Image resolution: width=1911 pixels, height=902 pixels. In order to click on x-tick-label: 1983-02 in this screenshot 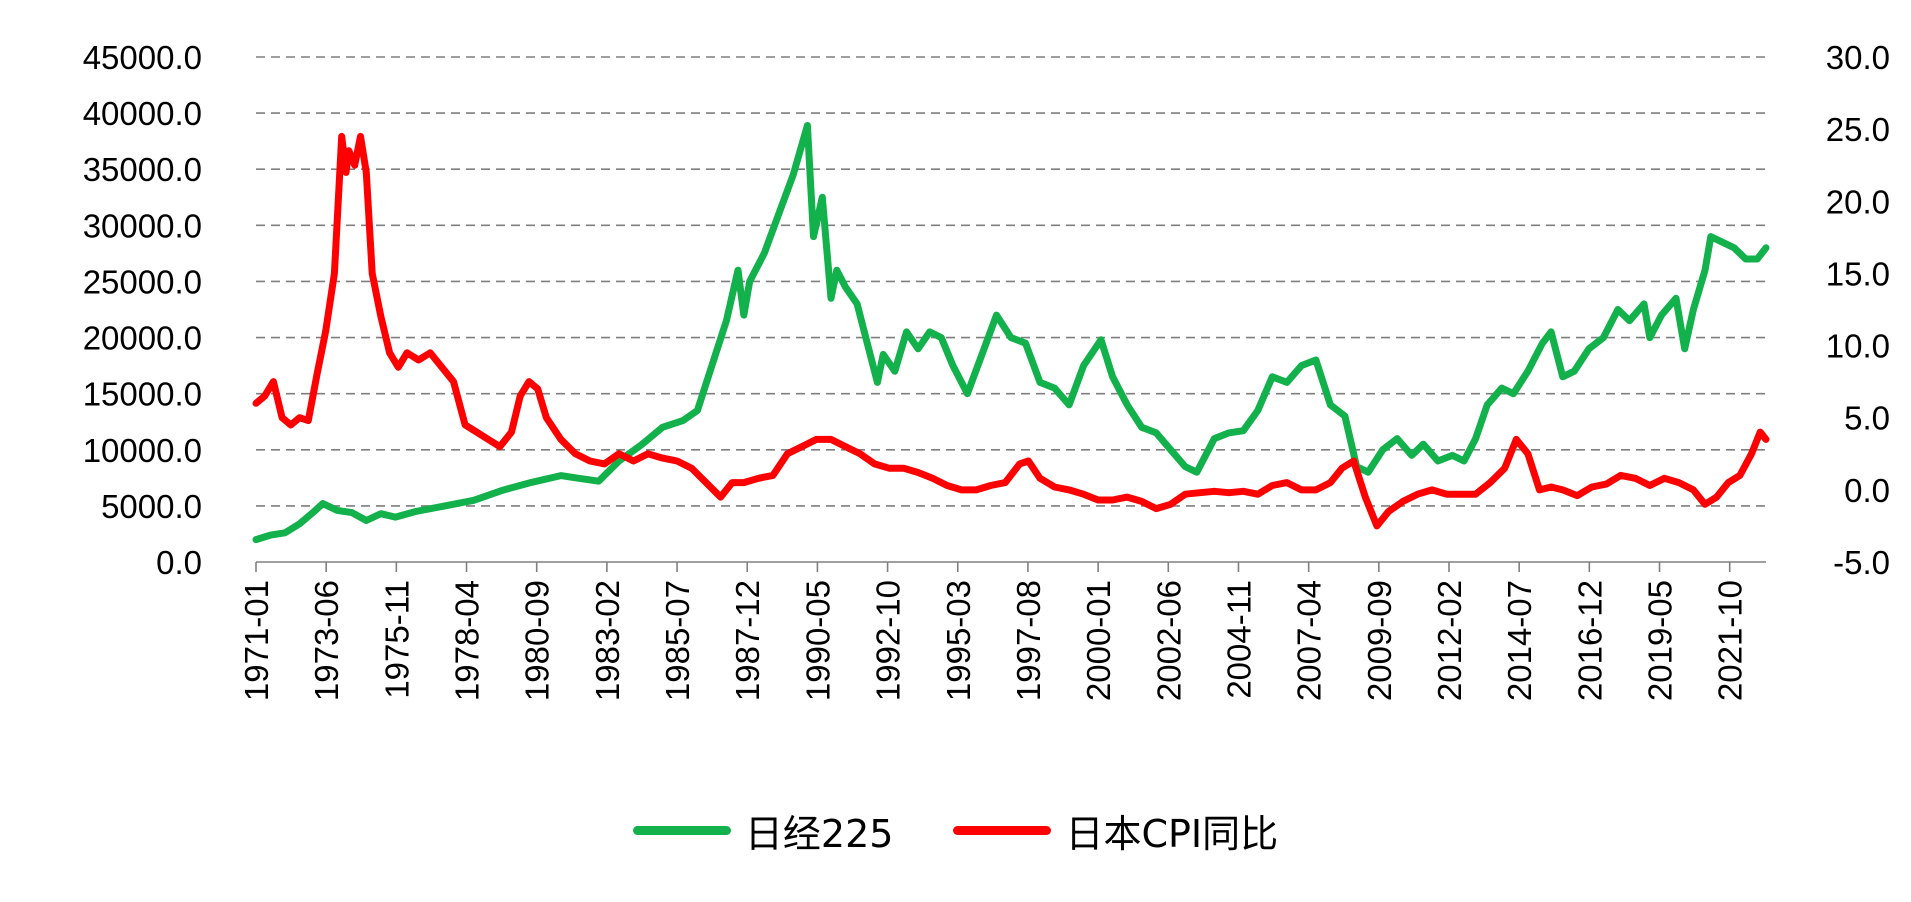, I will do `click(607, 640)`.